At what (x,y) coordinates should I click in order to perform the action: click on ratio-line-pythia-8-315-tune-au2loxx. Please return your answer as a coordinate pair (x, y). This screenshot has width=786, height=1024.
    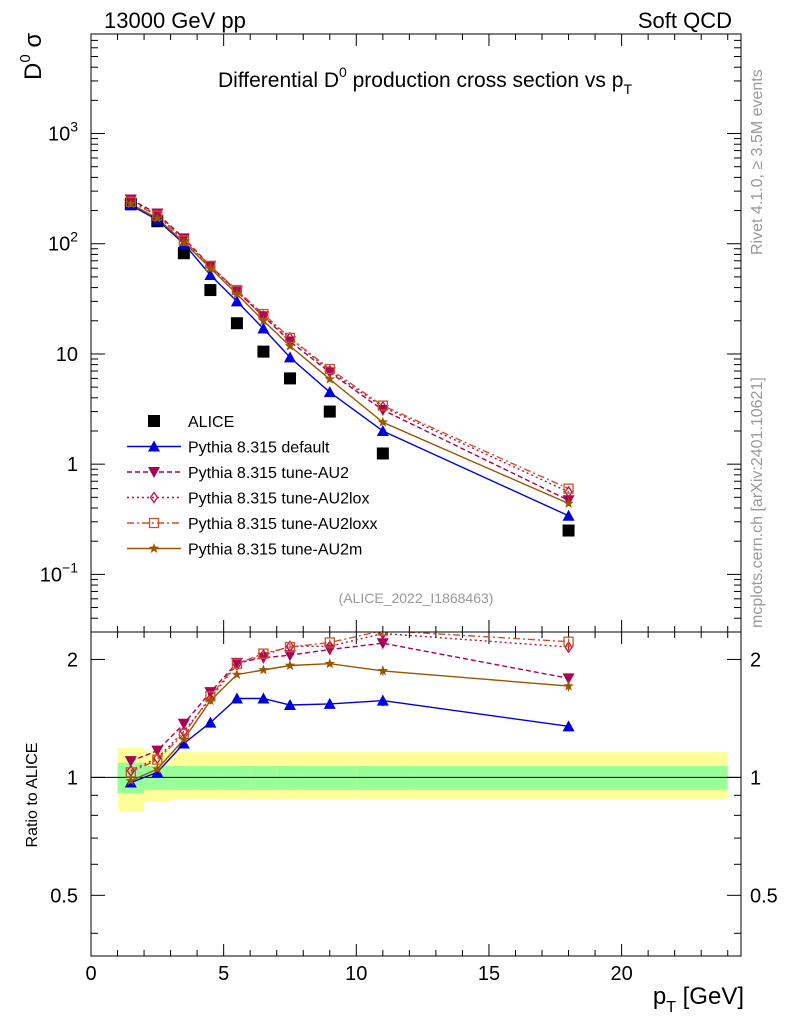
    Looking at the image, I should click on (349, 702).